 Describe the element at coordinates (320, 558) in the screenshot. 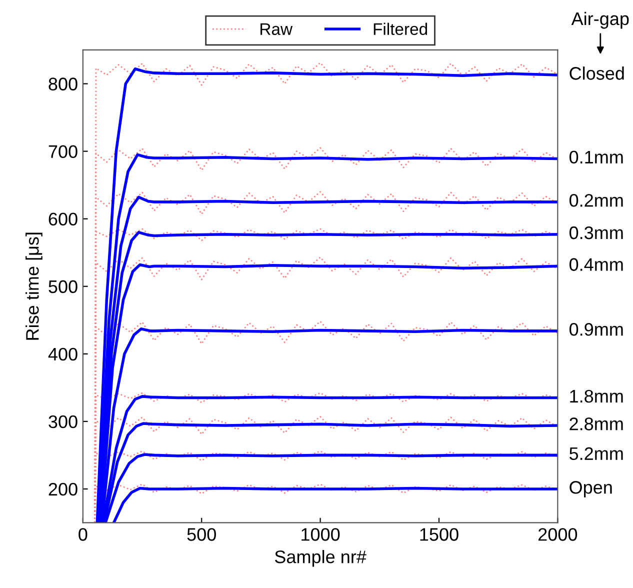

I see `x-axis-title: Sample nr#` at that location.